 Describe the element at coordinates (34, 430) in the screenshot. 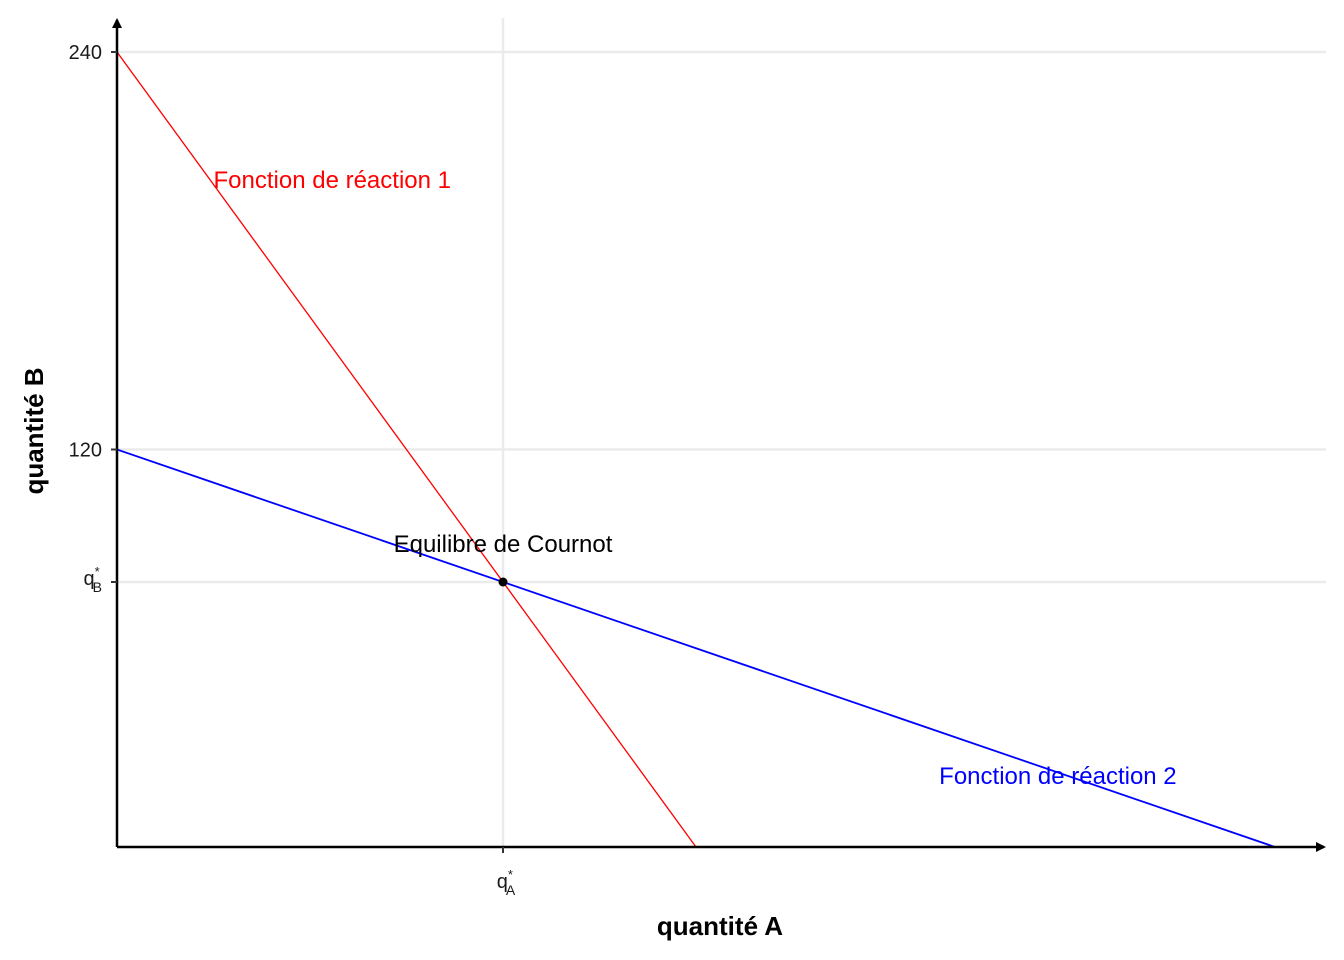

I see `y-axis-title: quantité B` at that location.